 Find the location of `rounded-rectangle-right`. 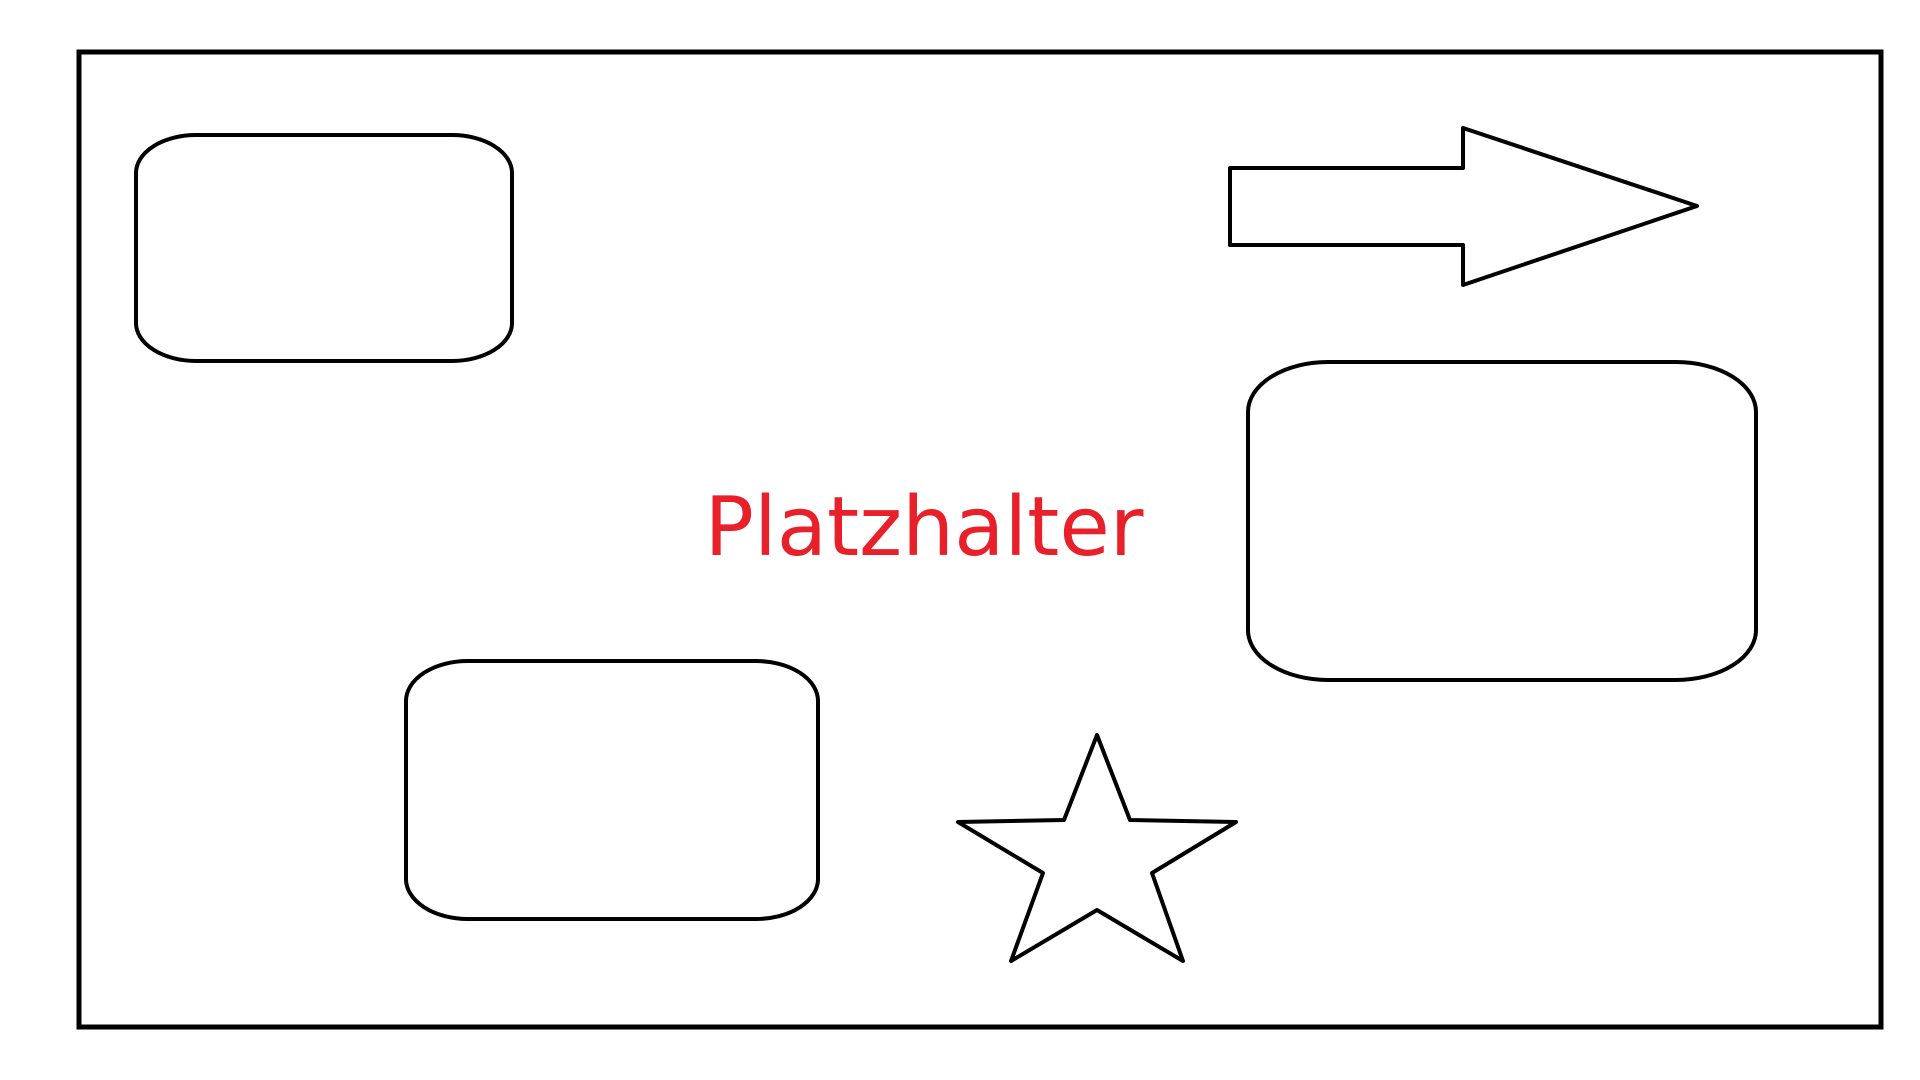

rounded-rectangle-right is located at coordinates (1502, 521).